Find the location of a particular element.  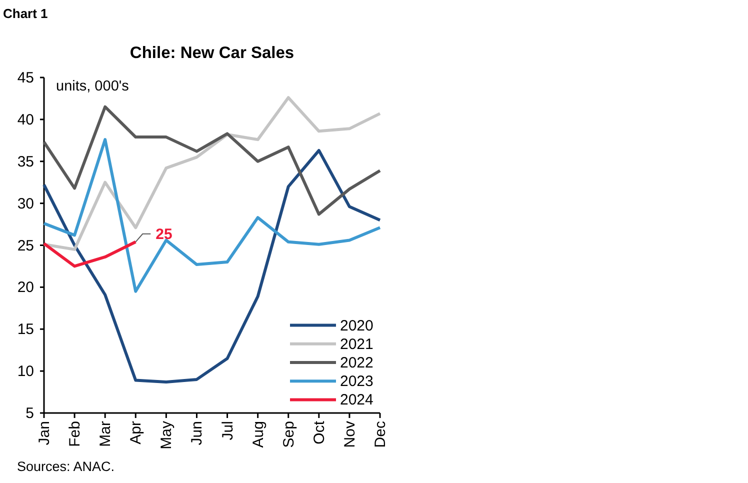

x-tick-label: Apr is located at coordinates (136, 432).